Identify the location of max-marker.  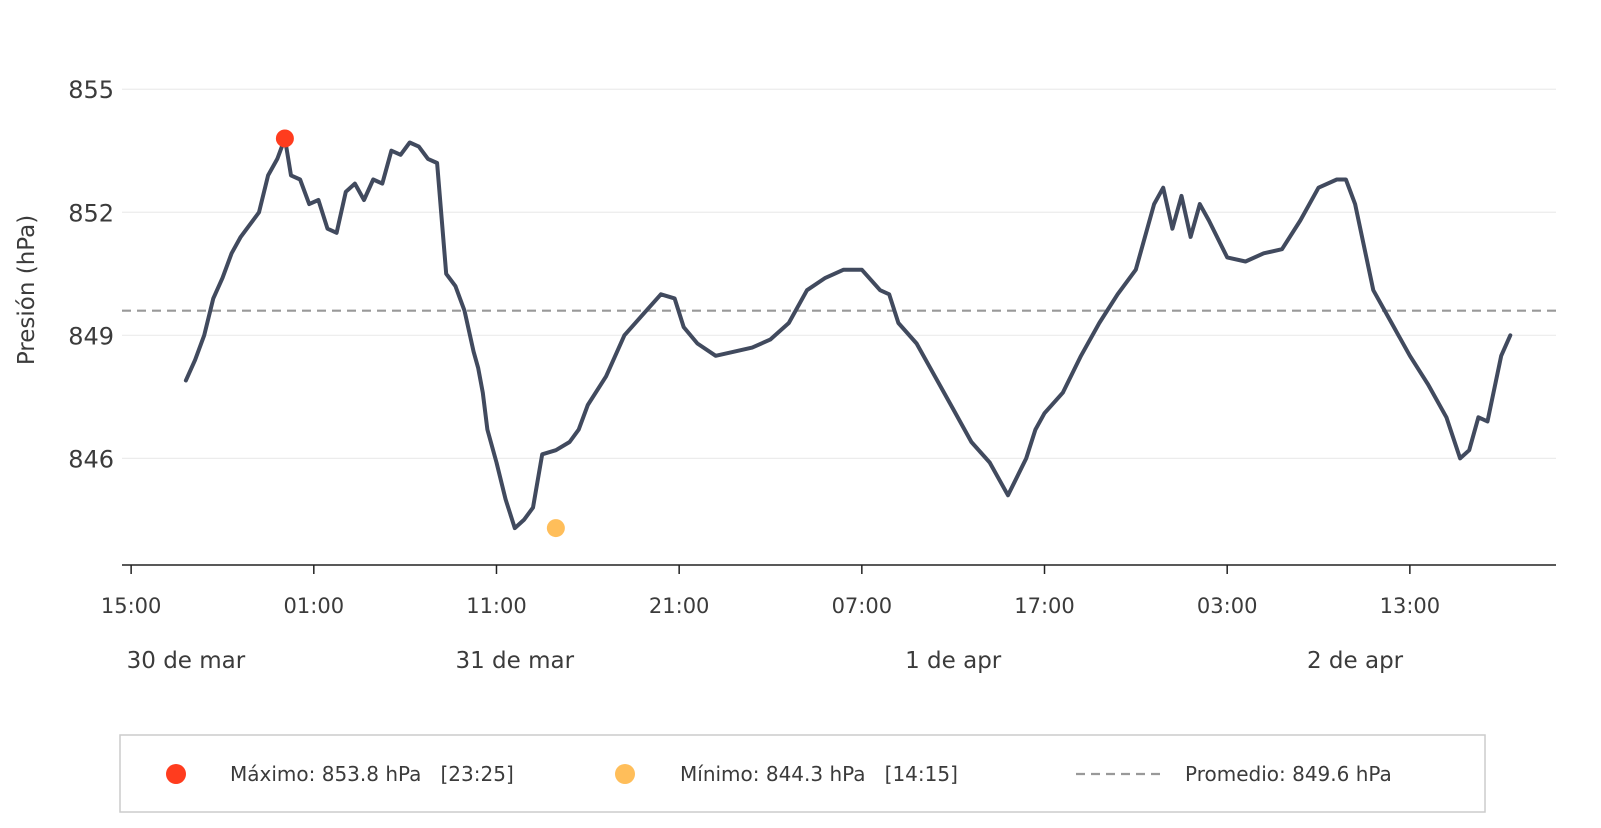
(284, 138).